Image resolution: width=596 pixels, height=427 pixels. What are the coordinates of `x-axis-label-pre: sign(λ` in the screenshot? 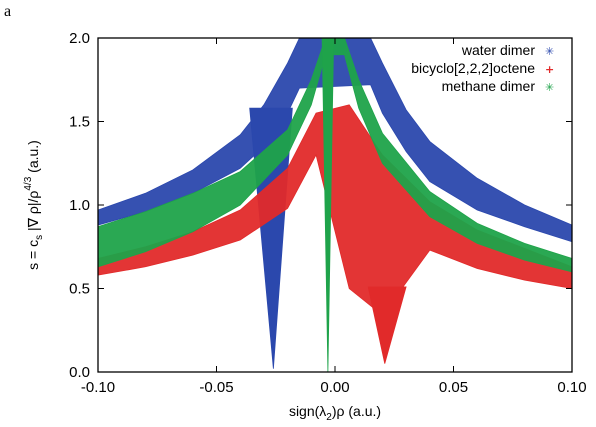 It's located at (307, 411).